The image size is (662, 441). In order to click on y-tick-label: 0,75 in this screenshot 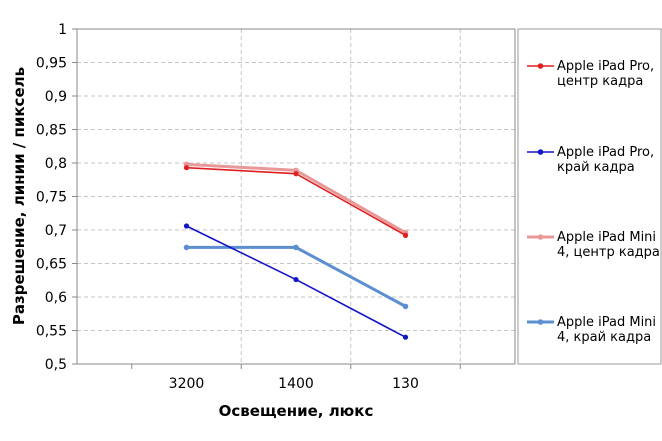, I will do `click(51, 198)`.